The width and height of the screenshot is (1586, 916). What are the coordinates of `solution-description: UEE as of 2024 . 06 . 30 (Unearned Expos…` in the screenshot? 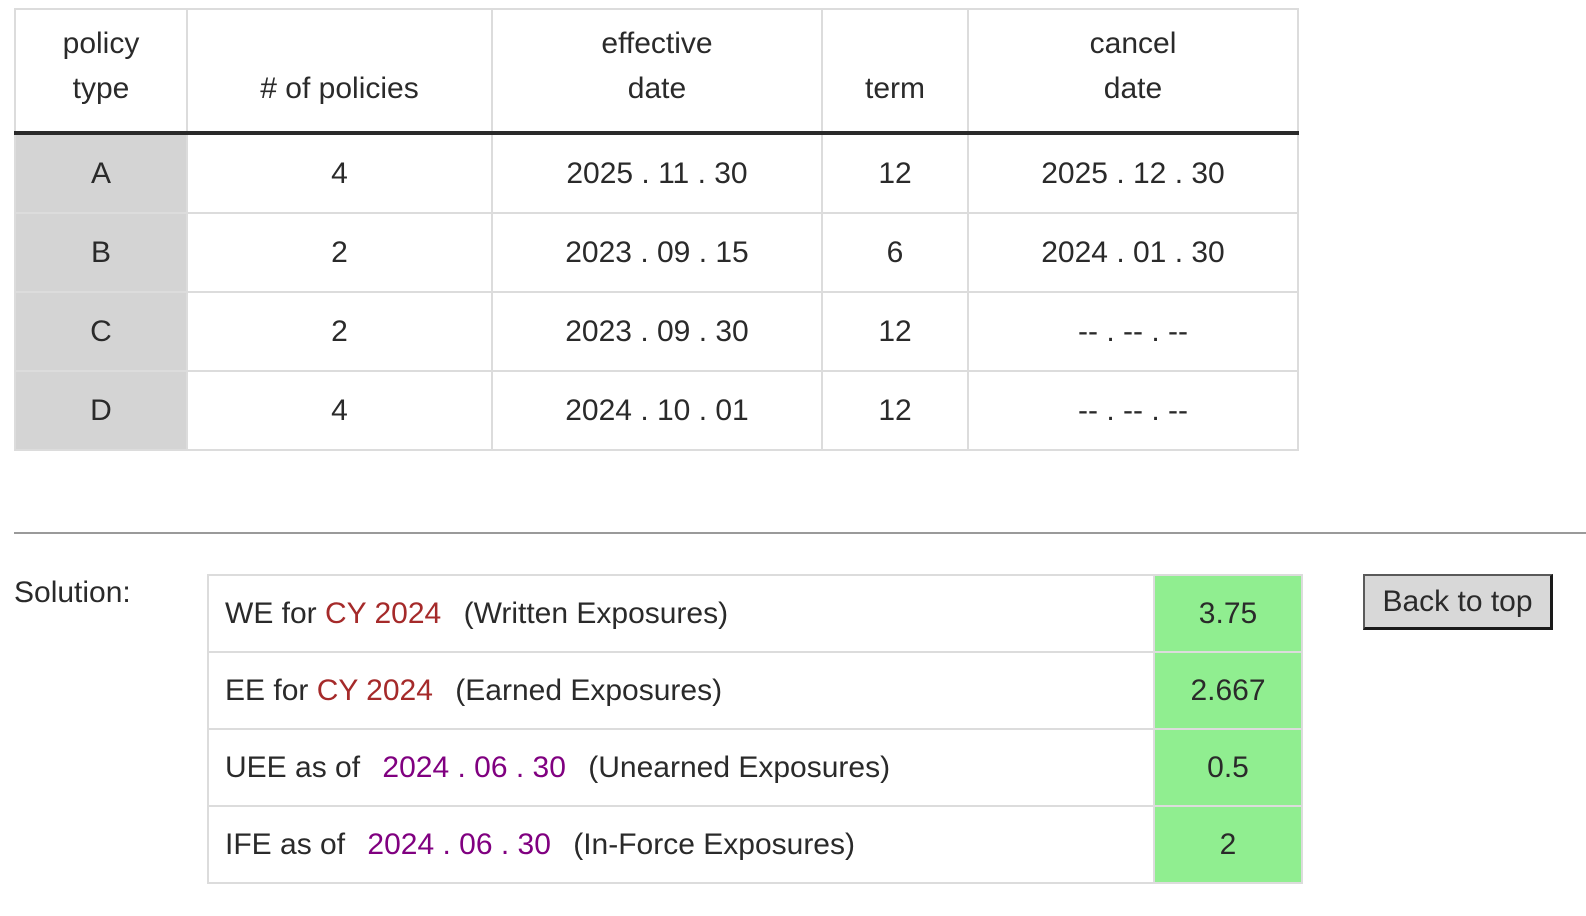 It's located at (681, 767).